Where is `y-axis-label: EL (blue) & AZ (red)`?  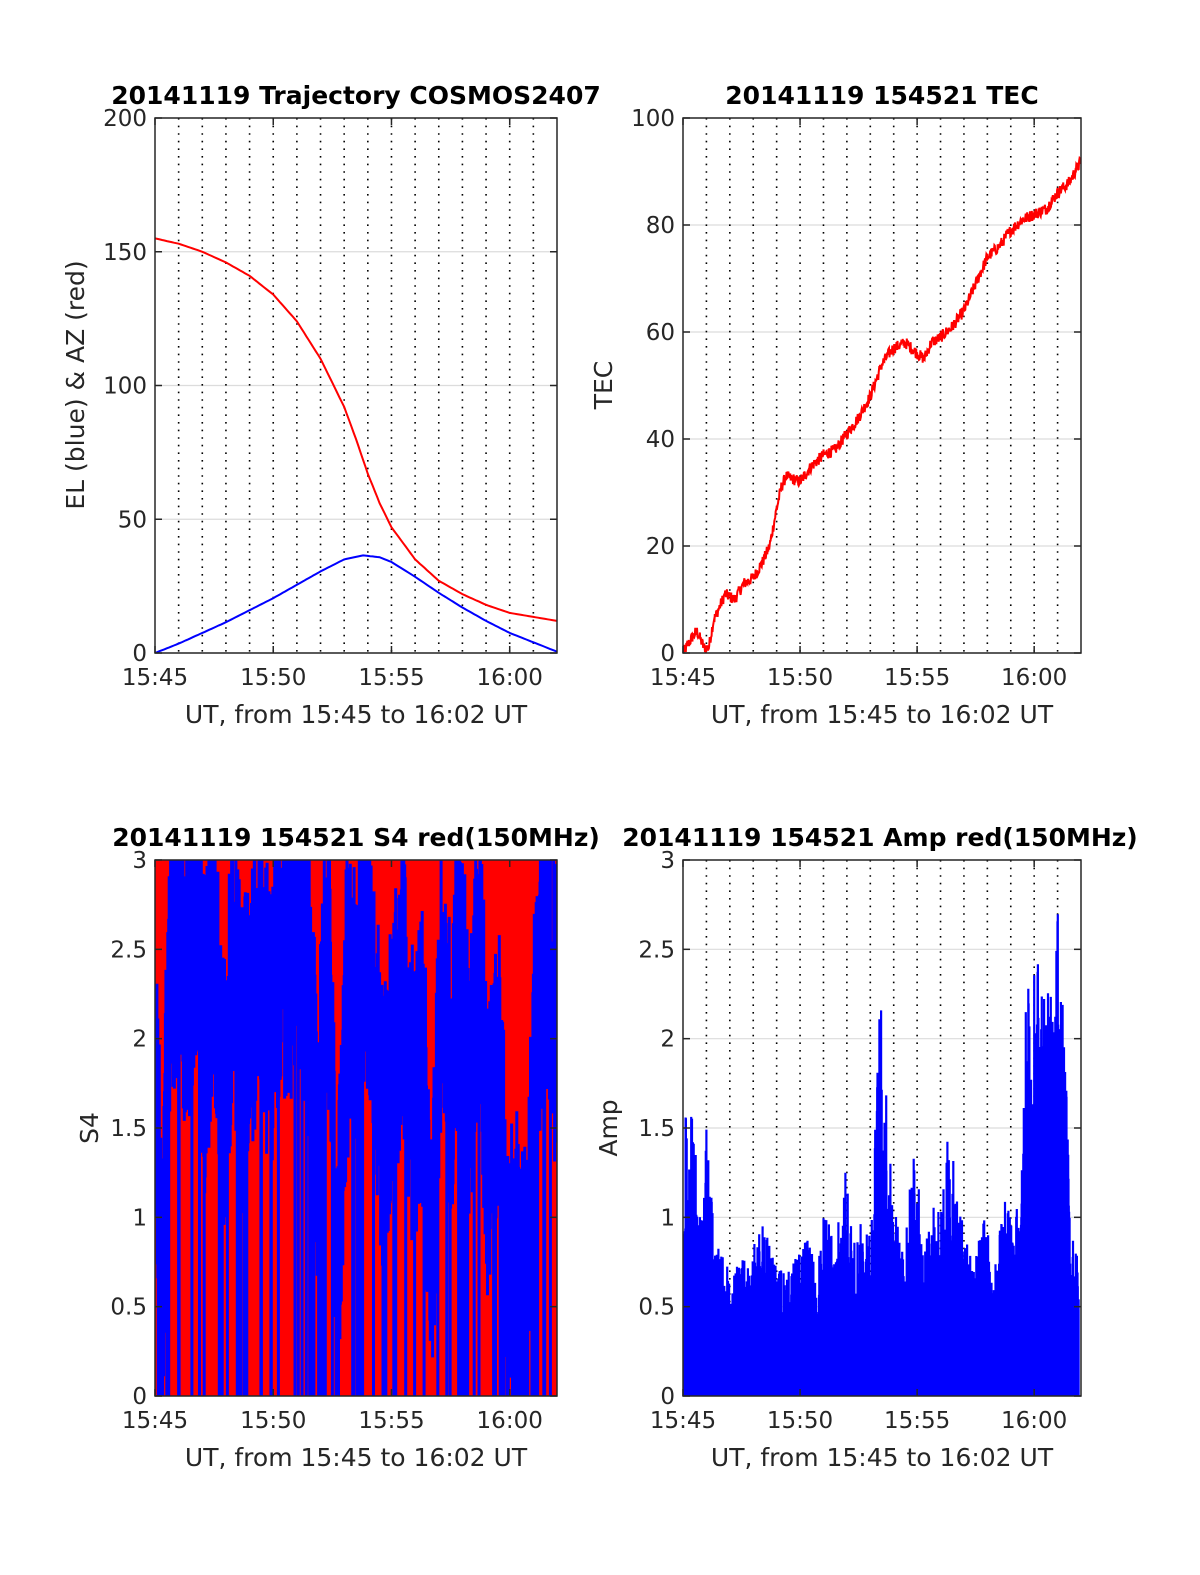 y-axis-label: EL (blue) & AZ (red) is located at coordinates (75, 384).